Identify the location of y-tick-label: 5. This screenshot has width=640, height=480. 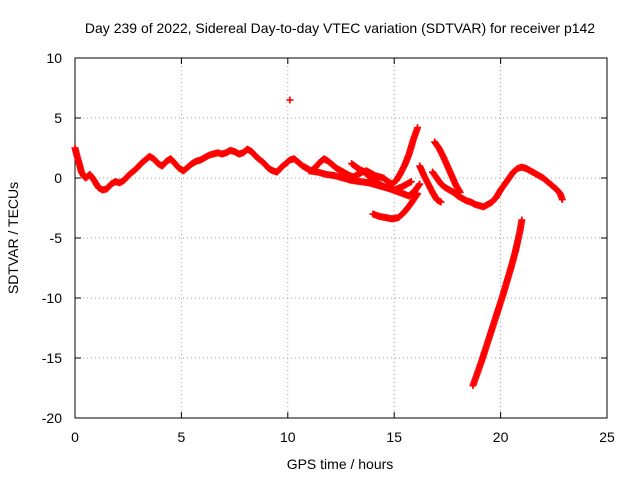
(58, 118).